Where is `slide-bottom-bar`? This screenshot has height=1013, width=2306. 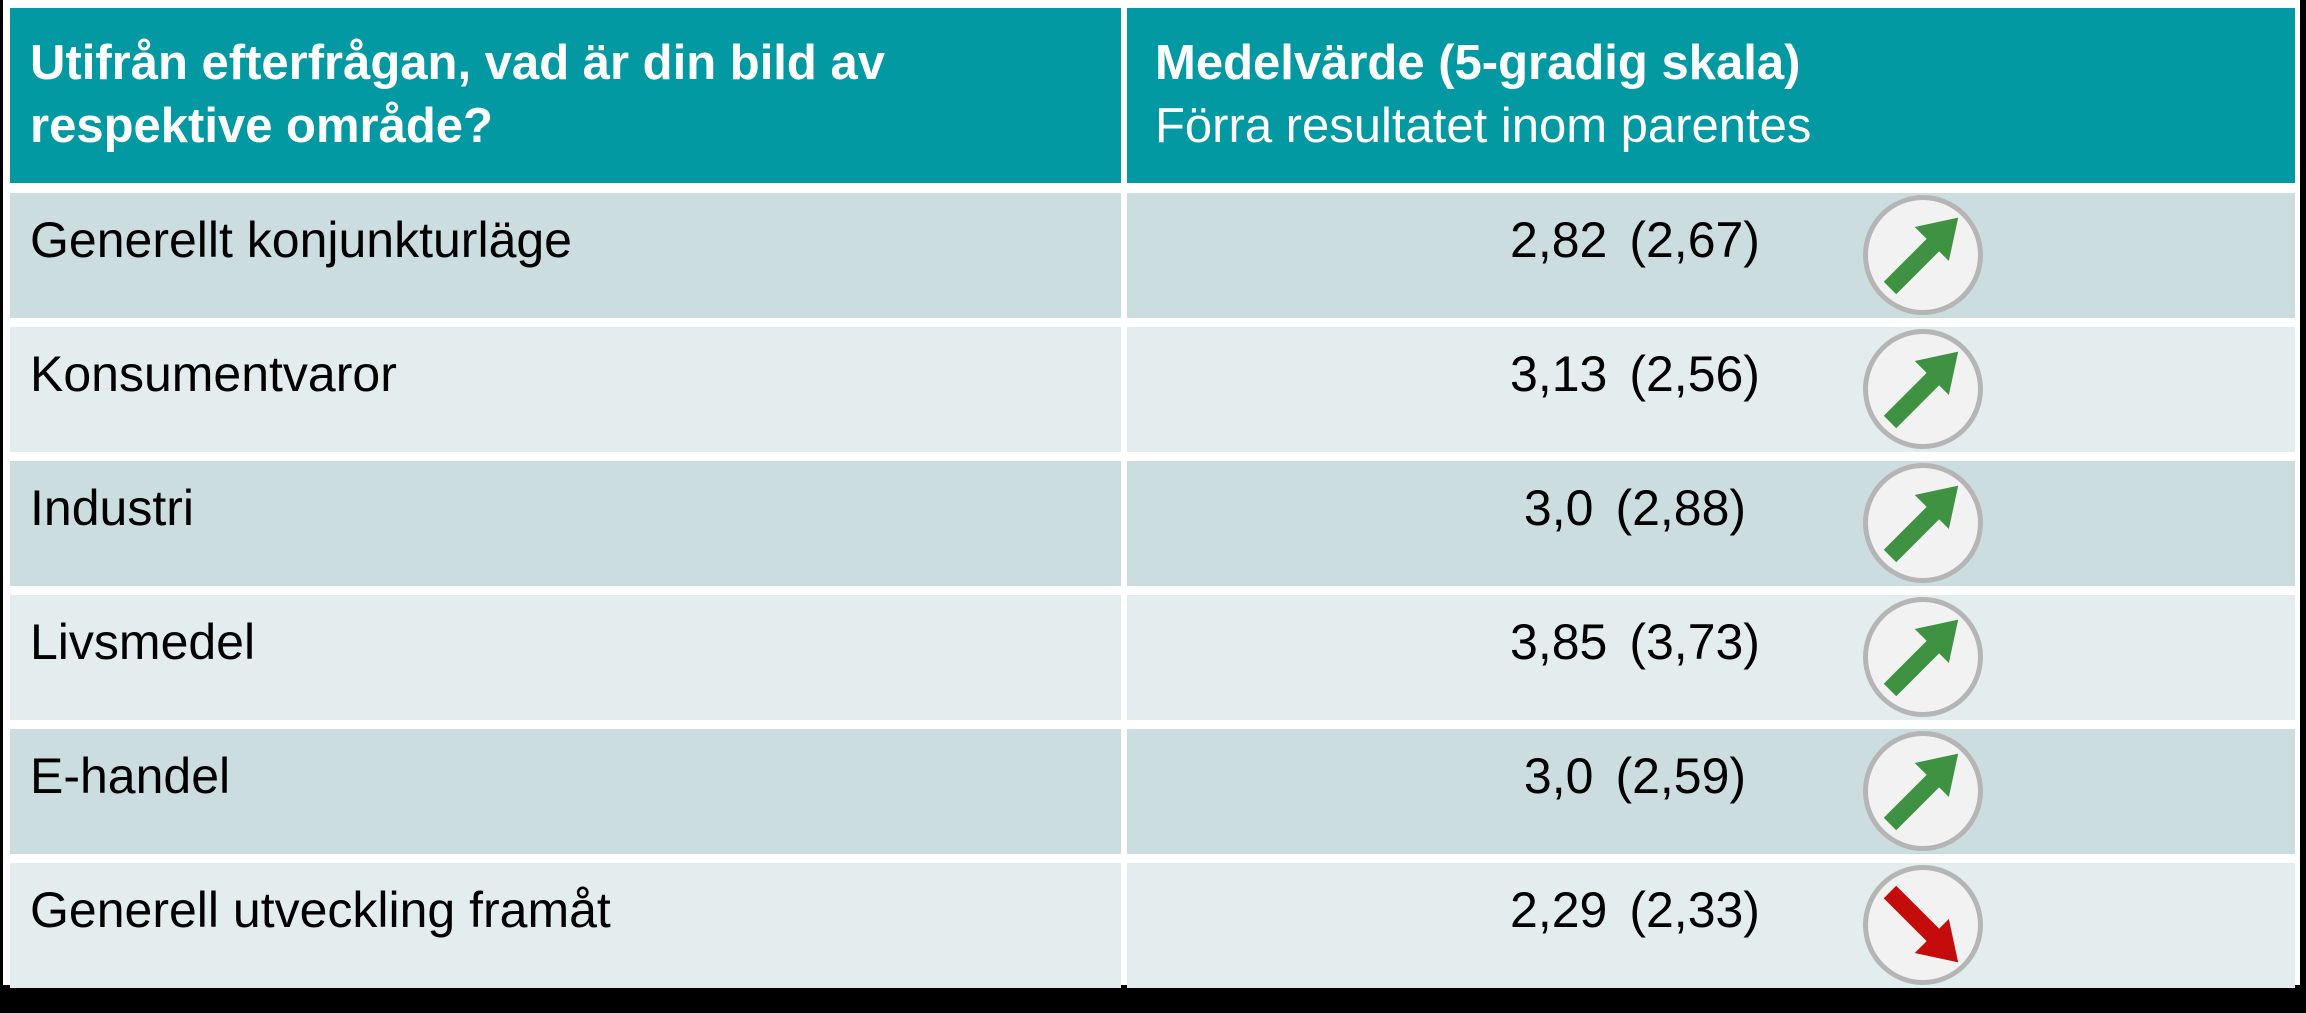
slide-bottom-bar is located at coordinates (1153, 999).